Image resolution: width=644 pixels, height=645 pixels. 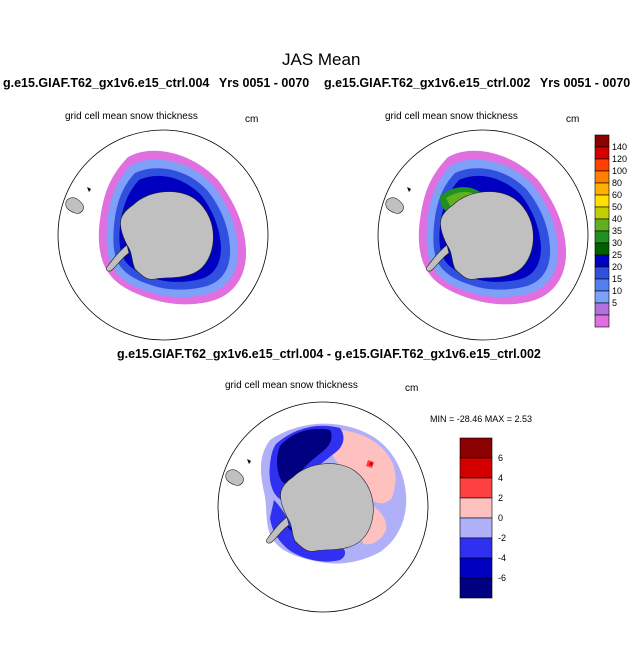 I want to click on diff-min-max: MIN = -28.46 MAX = 2.53, so click(x=481, y=419).